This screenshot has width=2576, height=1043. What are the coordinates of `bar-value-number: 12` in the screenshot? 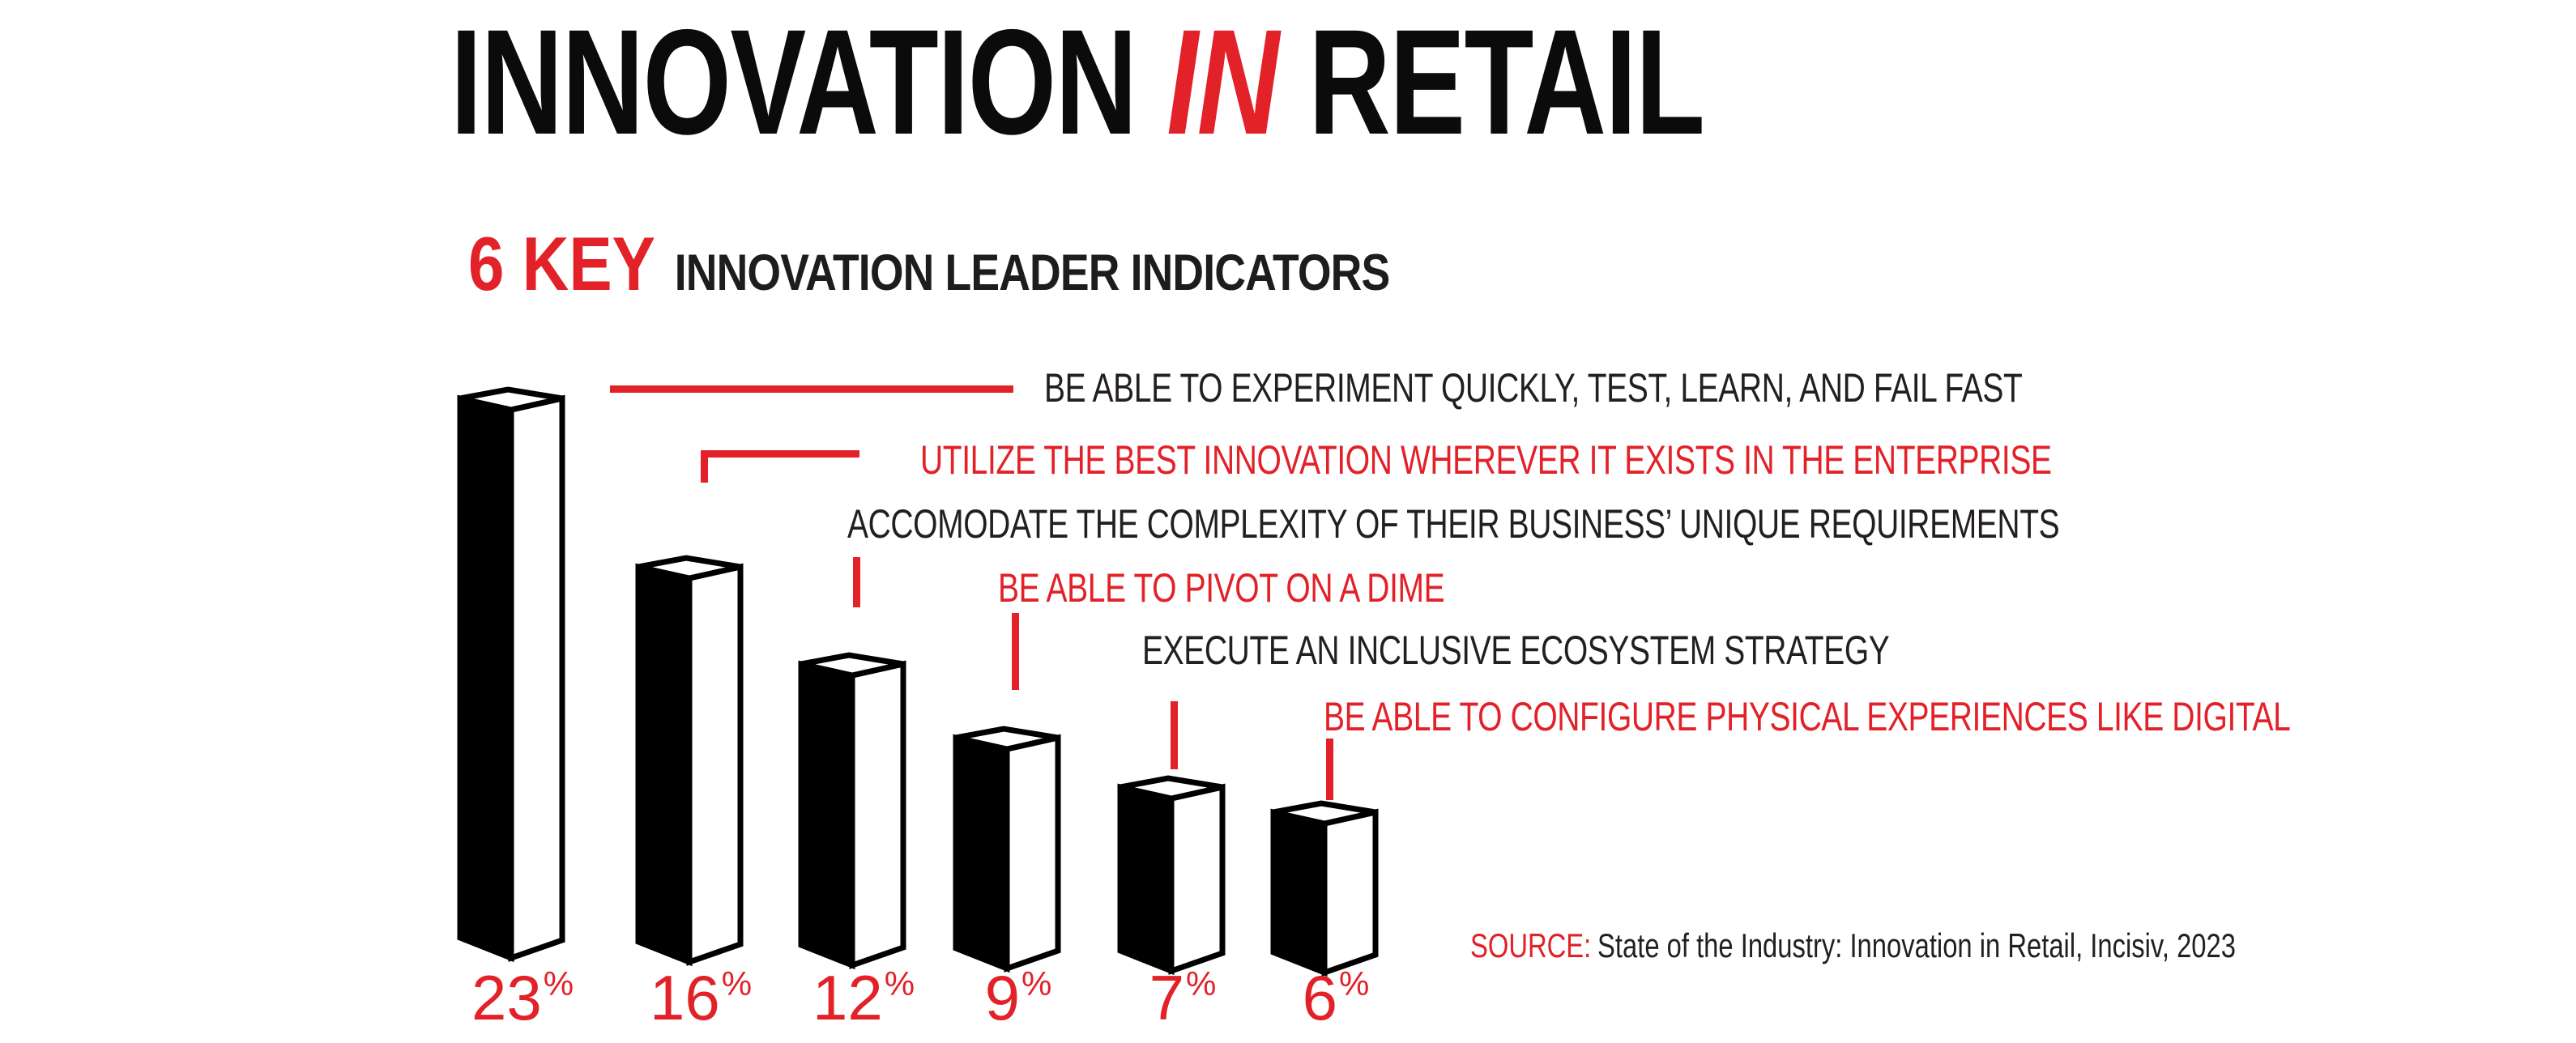 It's located at (847, 998).